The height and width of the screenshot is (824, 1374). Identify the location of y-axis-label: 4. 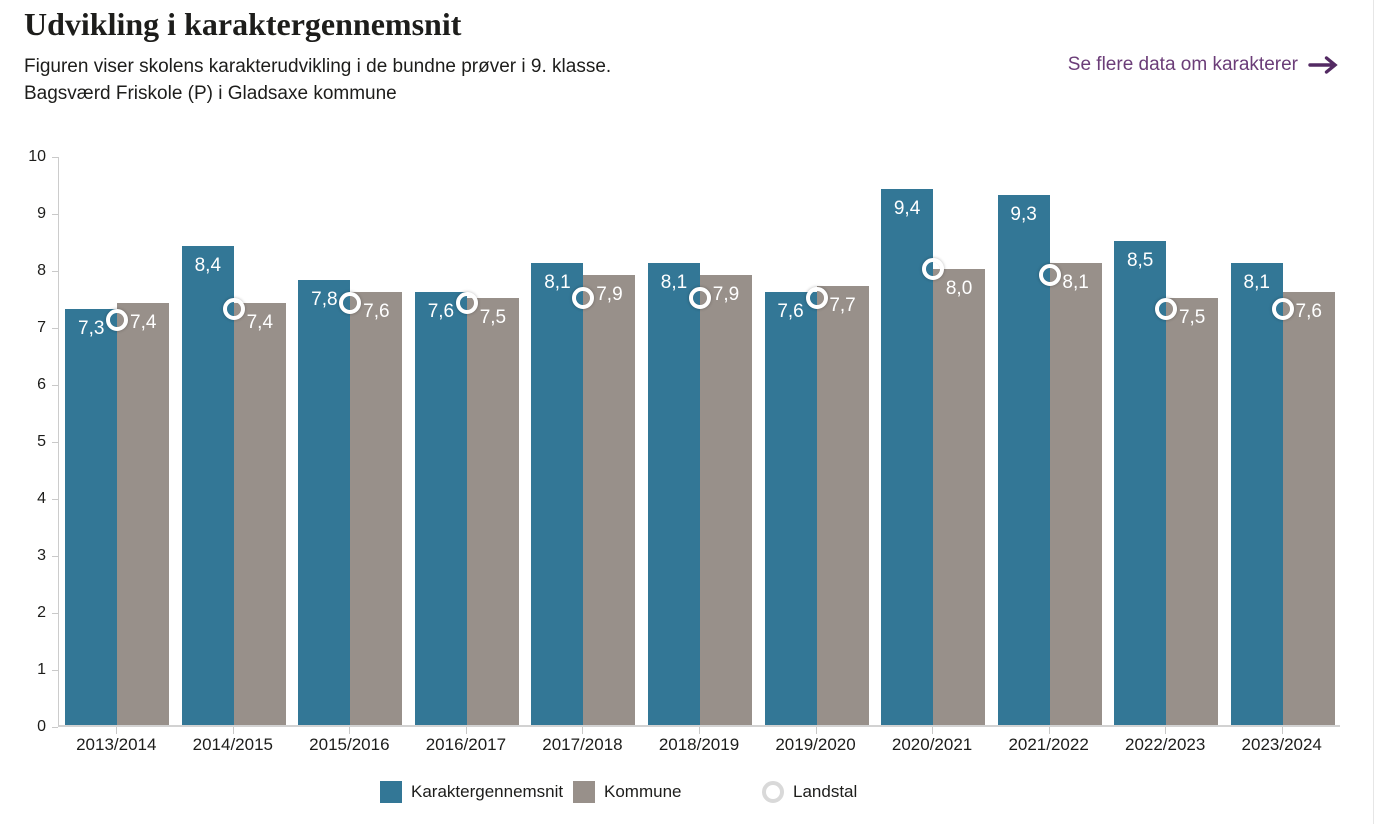
(41, 498).